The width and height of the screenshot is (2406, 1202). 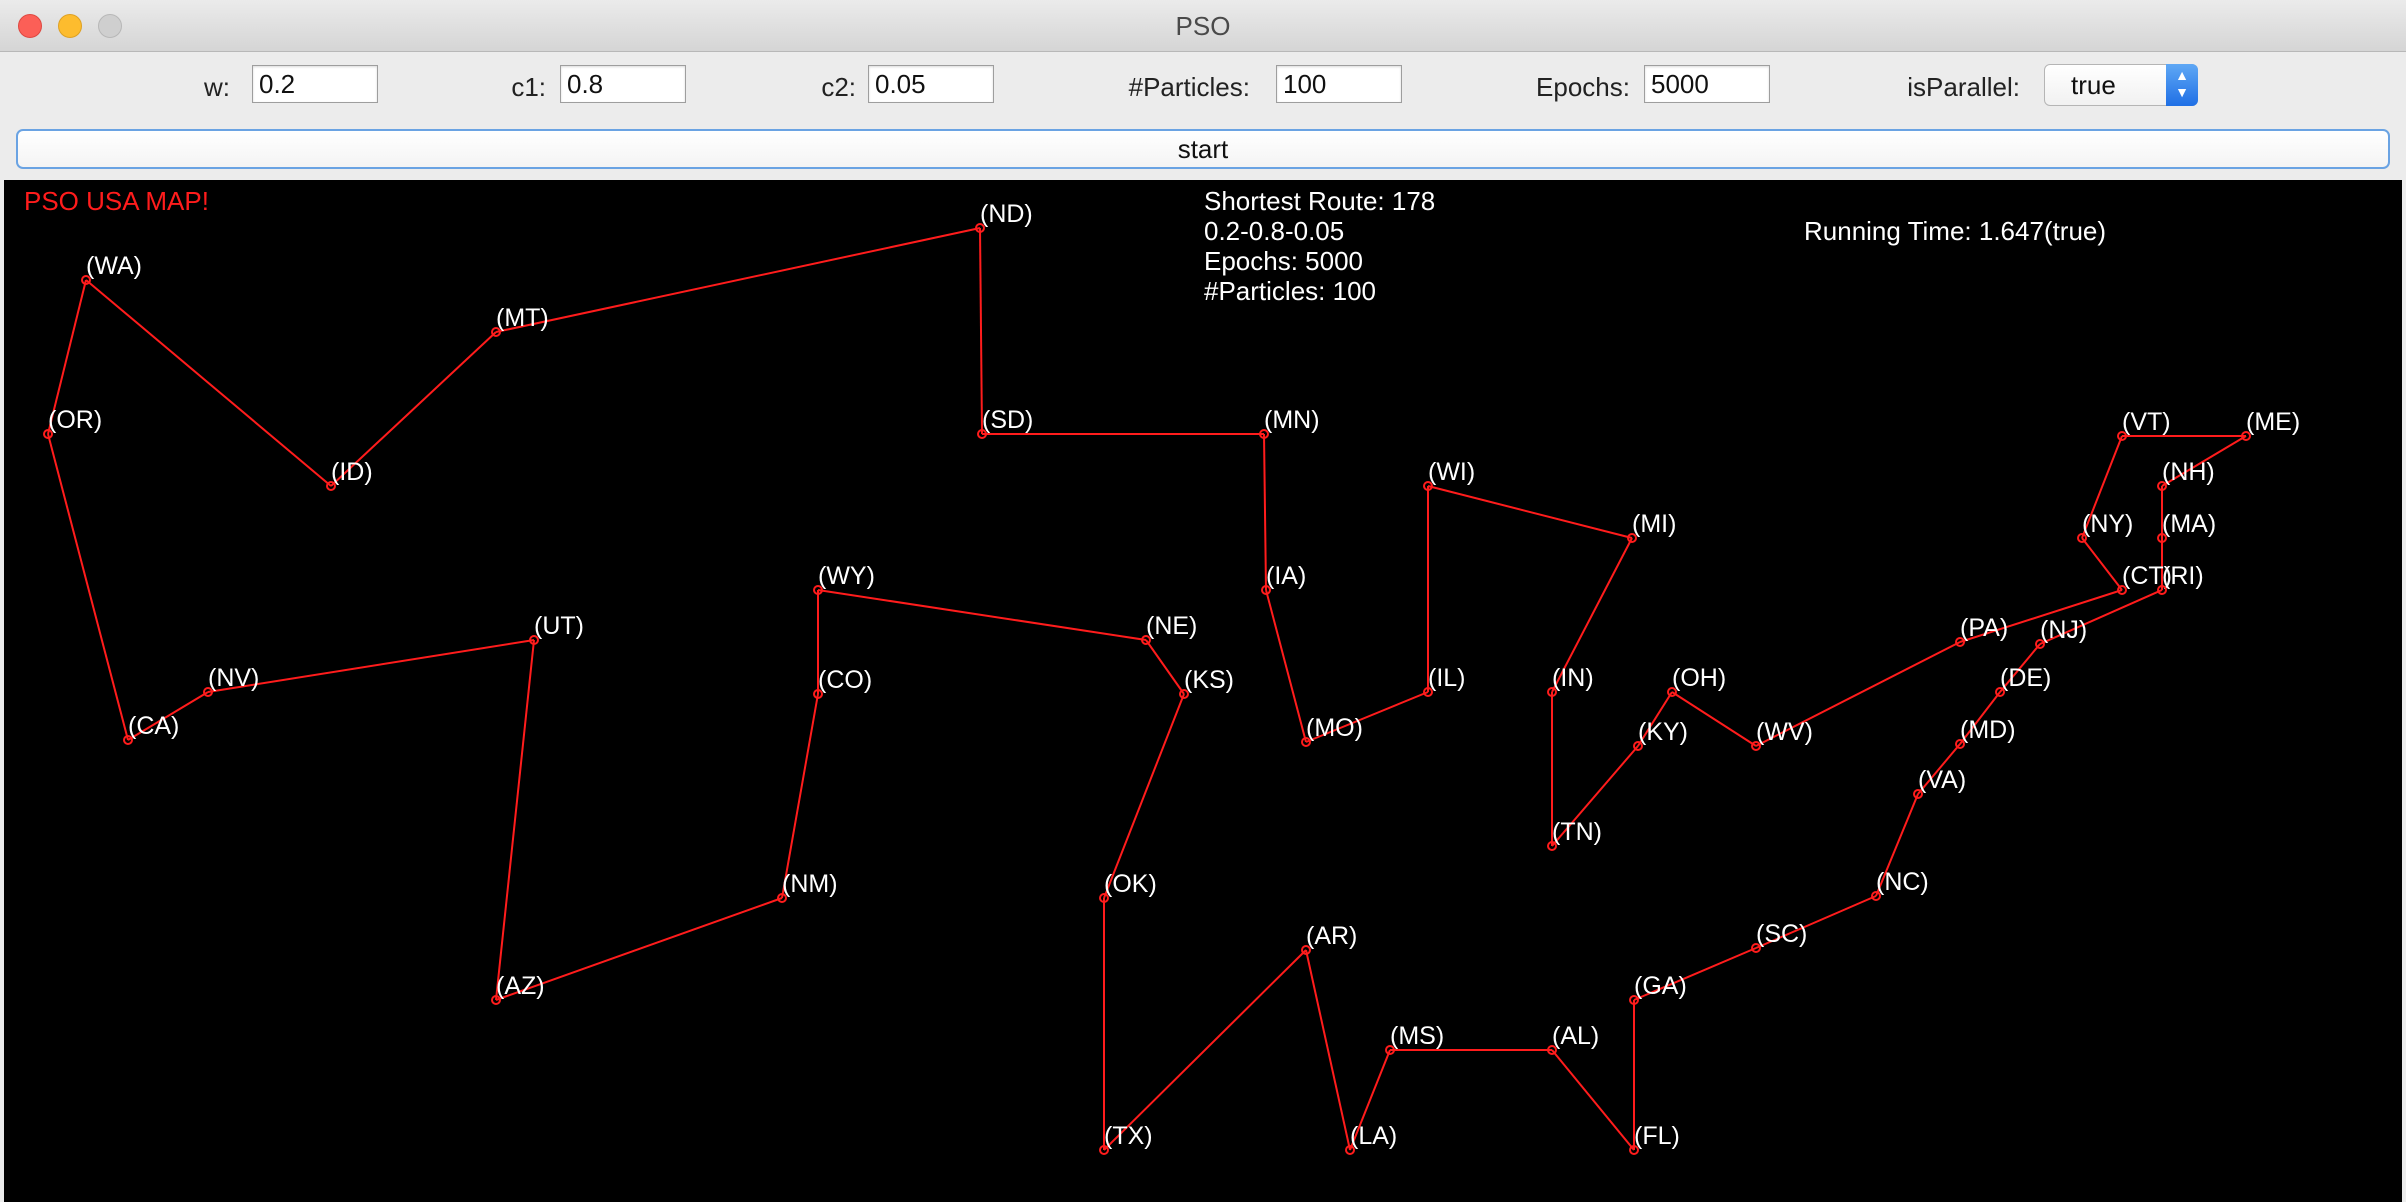 What do you see at coordinates (1130, 884) in the screenshot?
I see `state-label-ok: (OK)` at bounding box center [1130, 884].